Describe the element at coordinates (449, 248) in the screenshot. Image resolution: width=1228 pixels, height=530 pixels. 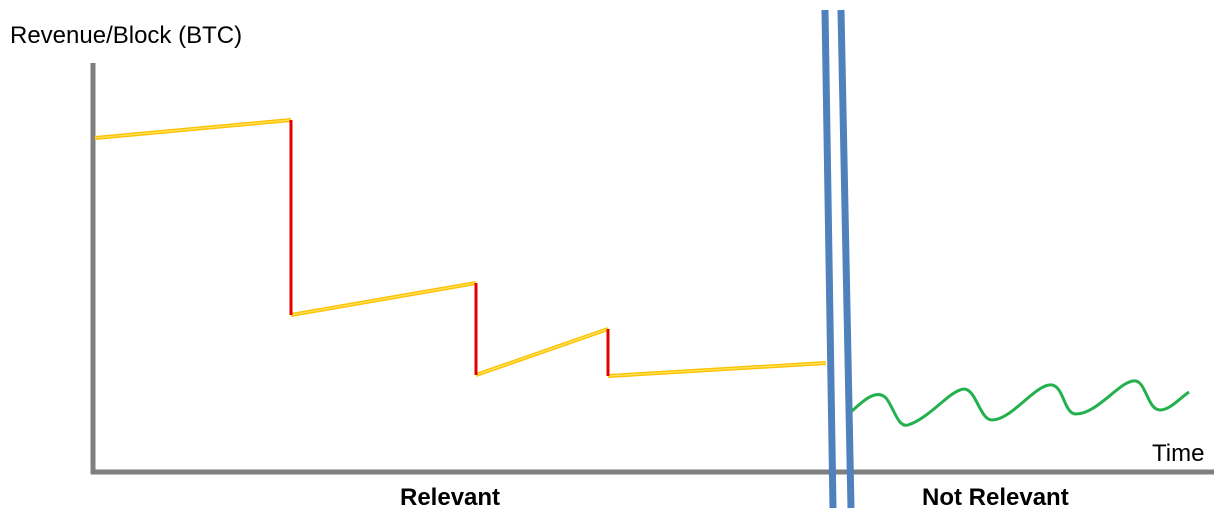
I see `halving-drops` at that location.